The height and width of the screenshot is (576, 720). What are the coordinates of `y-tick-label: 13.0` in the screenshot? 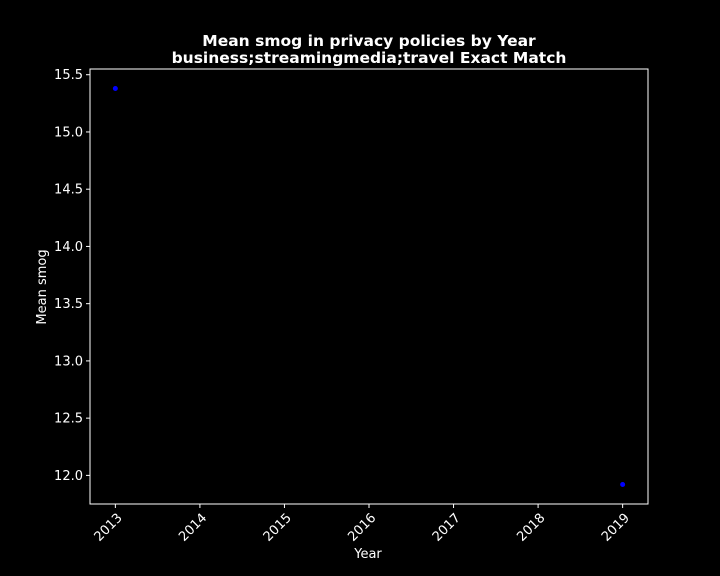 It's located at (68, 361).